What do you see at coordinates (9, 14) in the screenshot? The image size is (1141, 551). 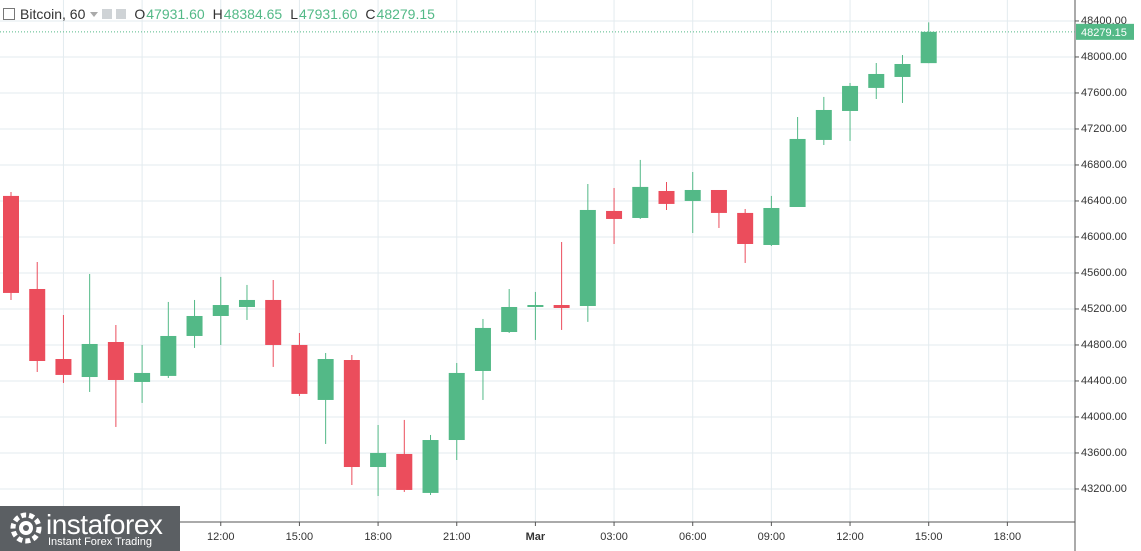 I see `collapse-icon` at bounding box center [9, 14].